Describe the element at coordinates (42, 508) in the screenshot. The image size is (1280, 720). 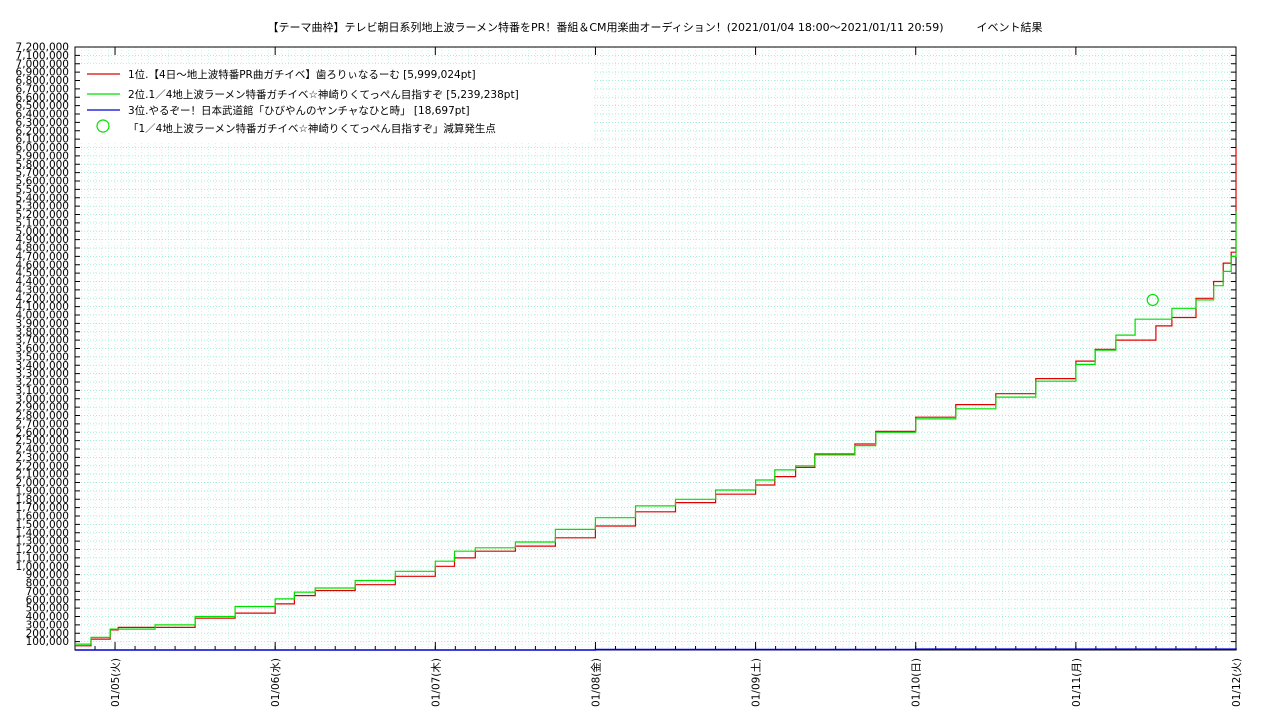
I see `y-tick-label: 1,700,000` at that location.